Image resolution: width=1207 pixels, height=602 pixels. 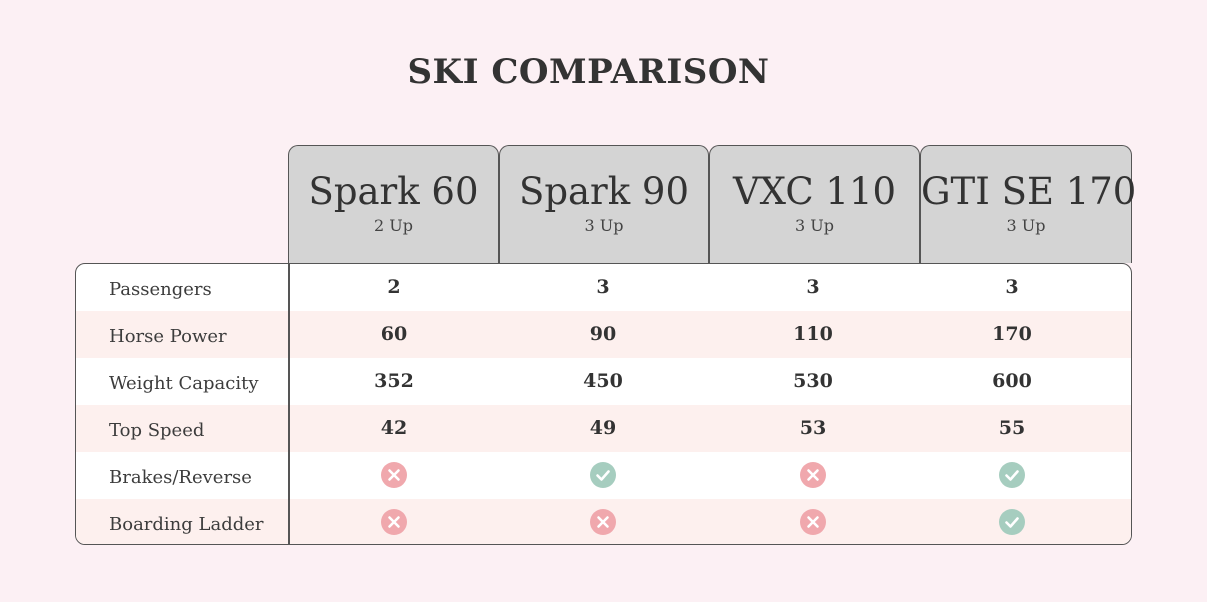 I want to click on model-name: Spark 60, so click(x=393, y=191).